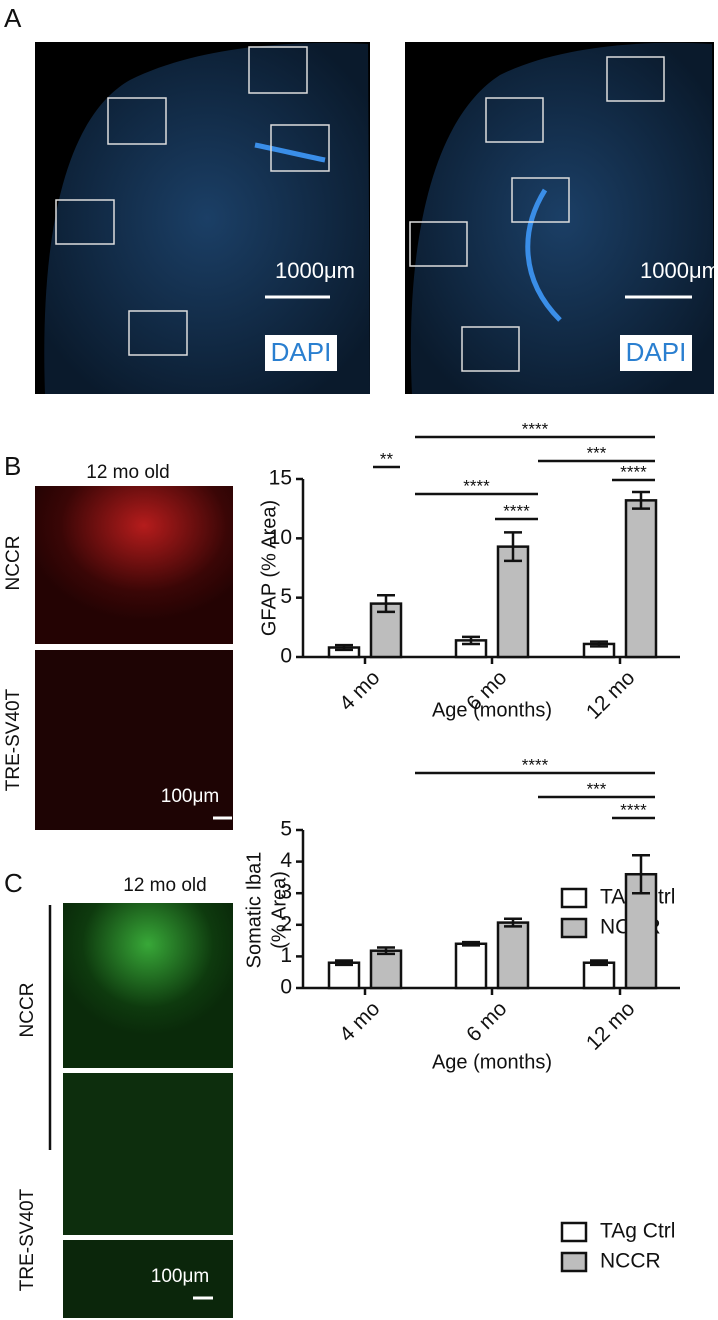 The image size is (718, 1320). What do you see at coordinates (269, 568) in the screenshot?
I see `y-axis-label: GFAP (% Area)` at bounding box center [269, 568].